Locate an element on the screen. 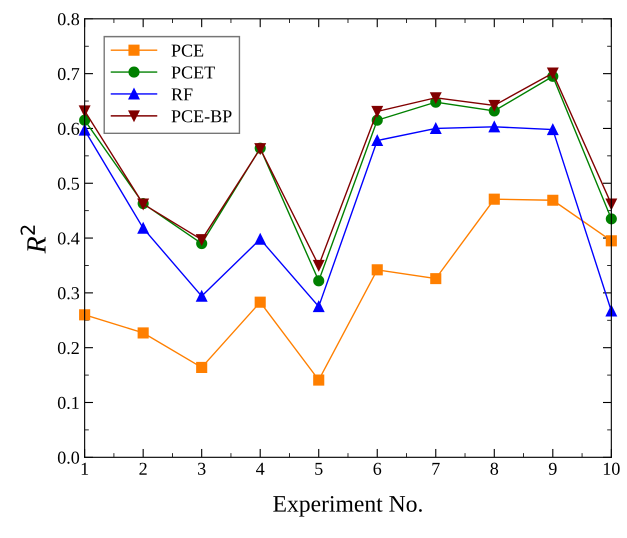  y-tick-label: 0.1 is located at coordinates (68, 403).